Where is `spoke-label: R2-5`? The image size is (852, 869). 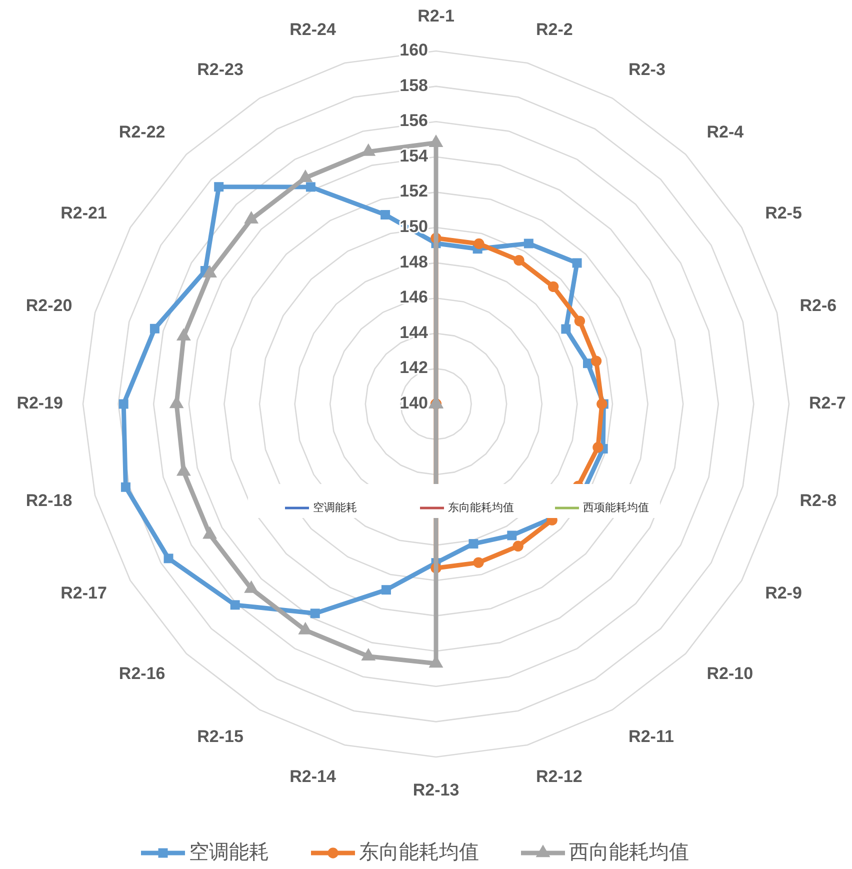 spoke-label: R2-5 is located at coordinates (783, 212).